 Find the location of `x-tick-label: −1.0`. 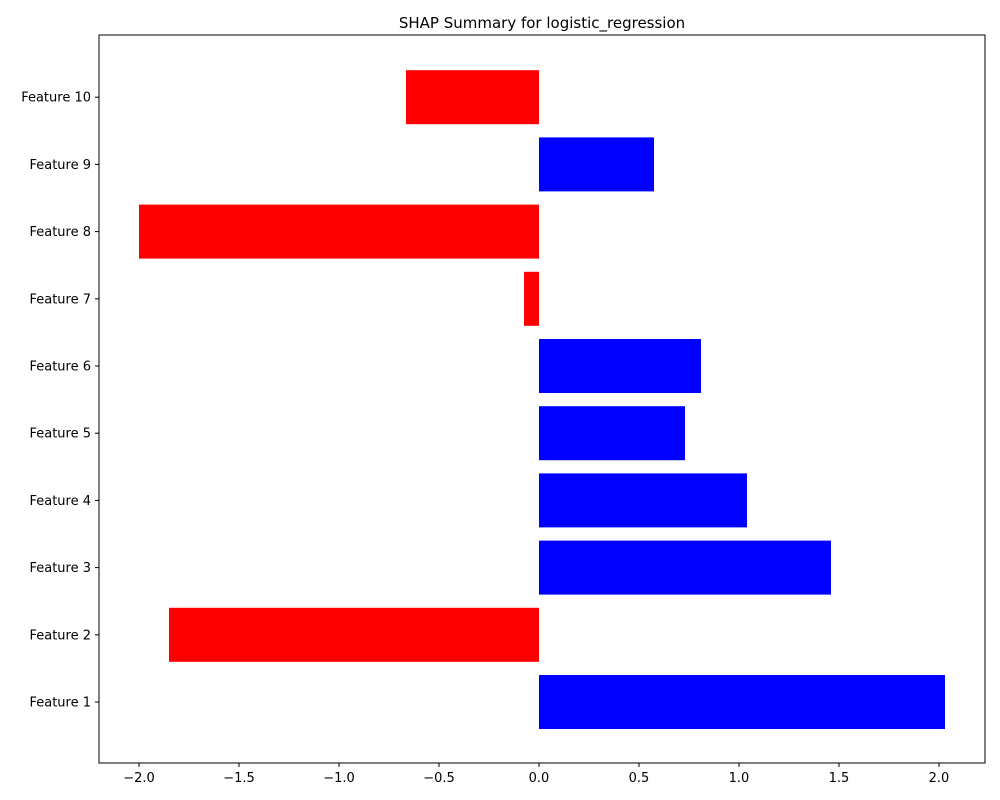

x-tick-label: −1.0 is located at coordinates (339, 778).